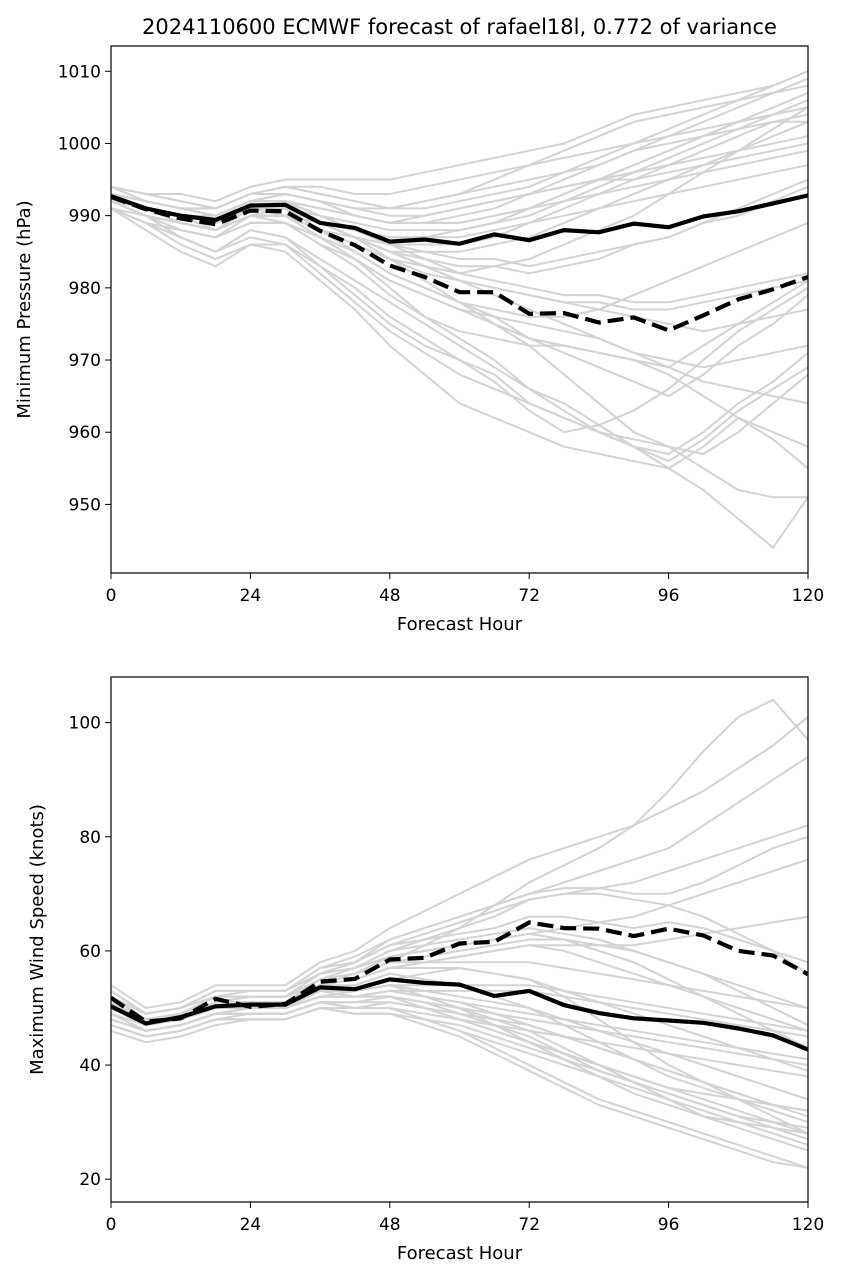 The width and height of the screenshot is (853, 1279). Describe the element at coordinates (79, 144) in the screenshot. I see `y-tick-label: 1000` at that location.